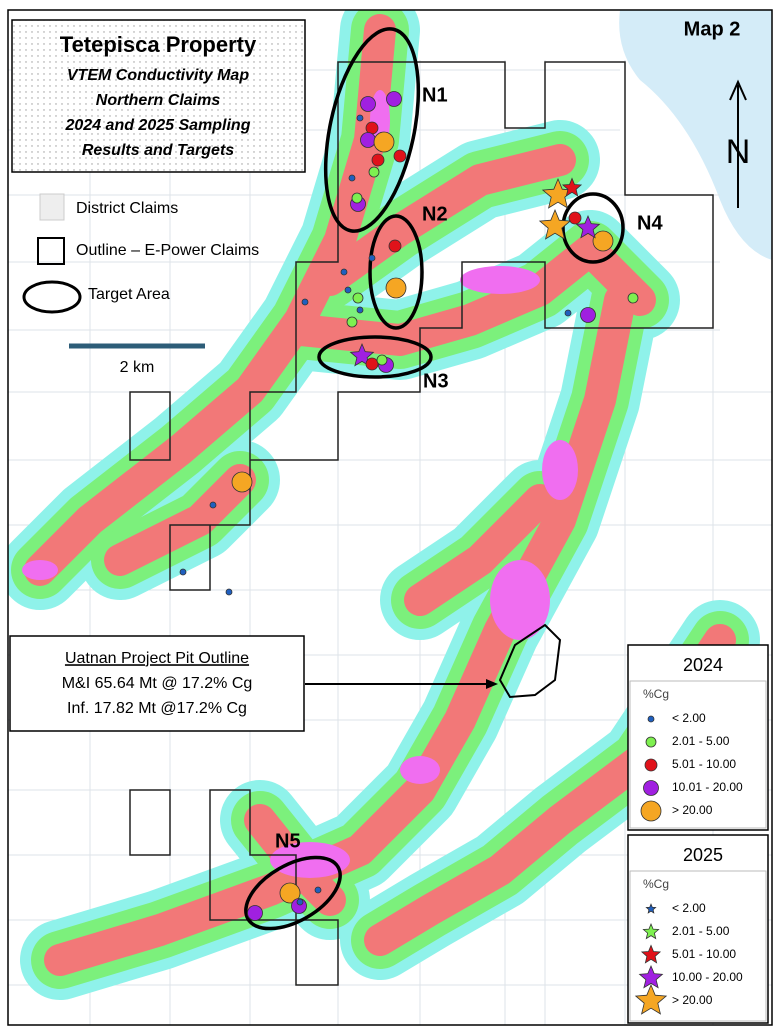  I want to click on callout-heading: Uatnan Project Pit Outline, so click(157, 658).